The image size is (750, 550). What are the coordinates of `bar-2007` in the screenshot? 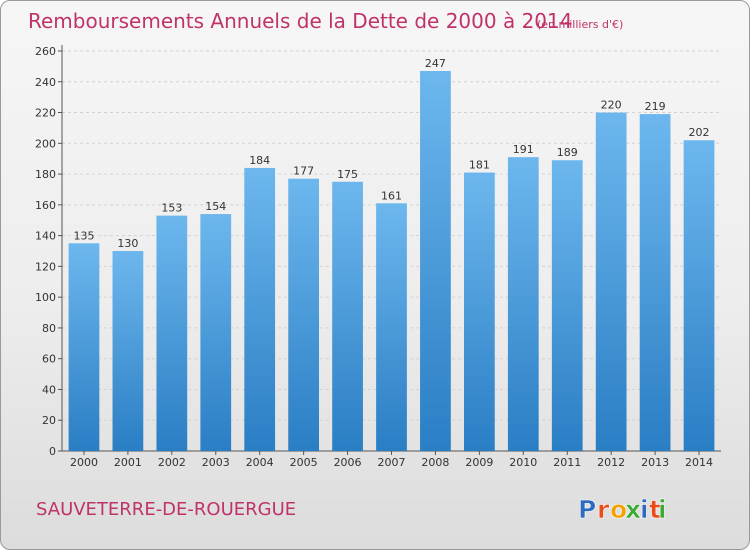 It's located at (391, 327).